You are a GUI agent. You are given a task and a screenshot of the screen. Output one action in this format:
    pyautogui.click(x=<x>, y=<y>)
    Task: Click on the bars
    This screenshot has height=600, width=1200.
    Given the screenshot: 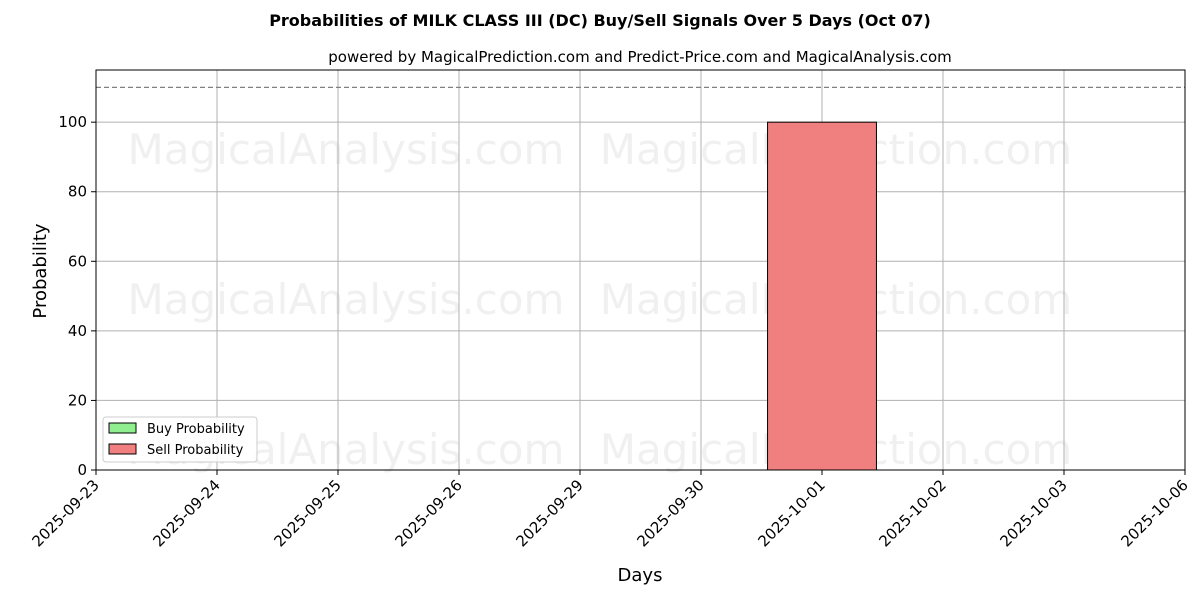 What is the action you would take?
    pyautogui.click(x=822, y=296)
    